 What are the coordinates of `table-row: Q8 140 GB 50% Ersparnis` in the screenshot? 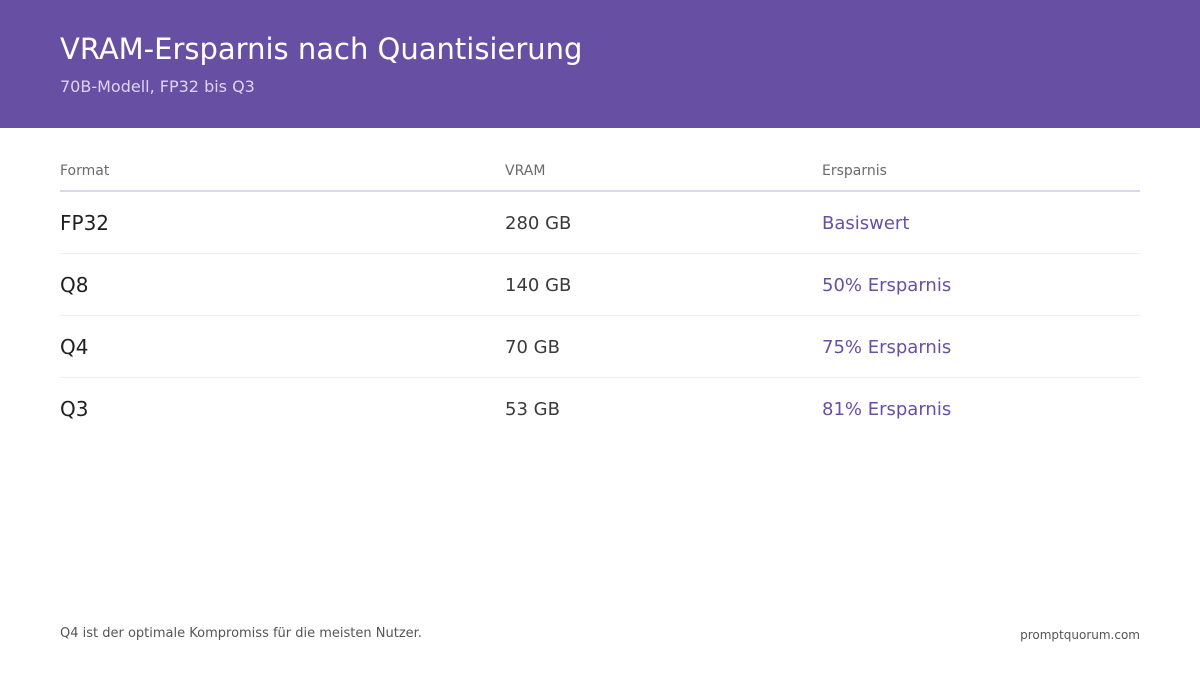 It's located at (600, 285).